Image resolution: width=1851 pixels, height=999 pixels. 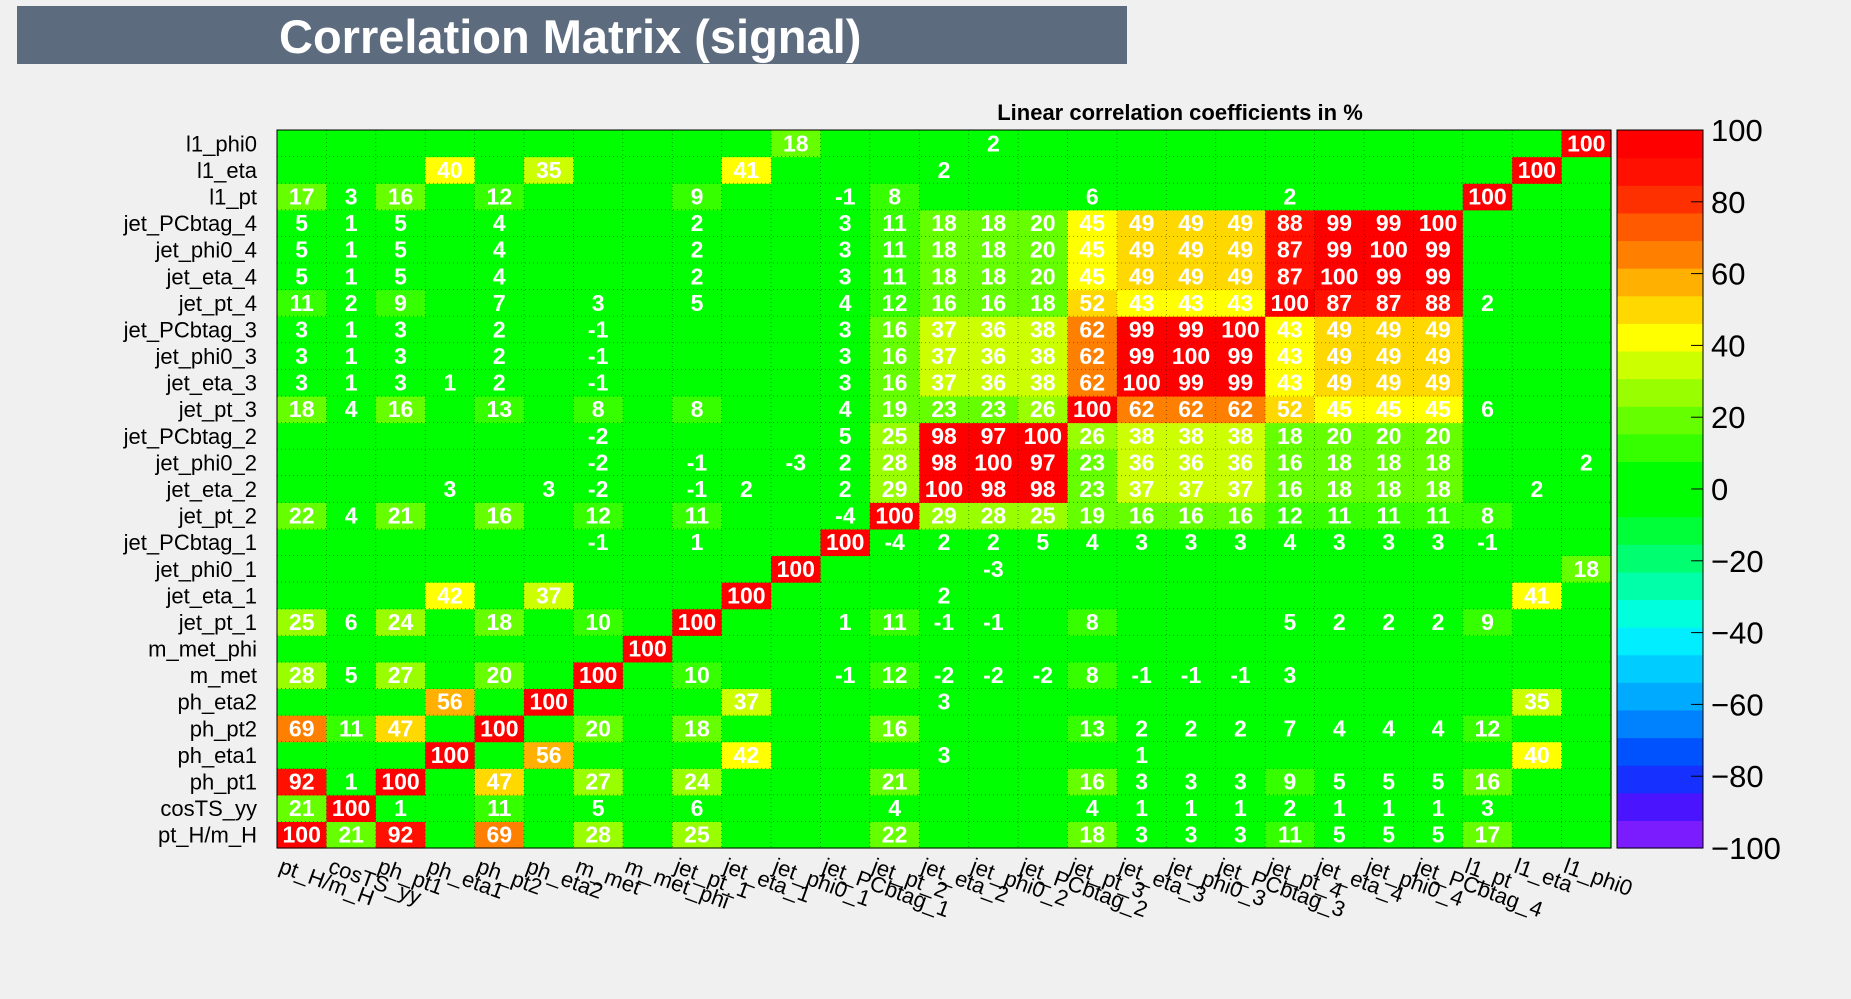 What do you see at coordinates (400, 808) in the screenshot?
I see `cell-value-label: 1` at bounding box center [400, 808].